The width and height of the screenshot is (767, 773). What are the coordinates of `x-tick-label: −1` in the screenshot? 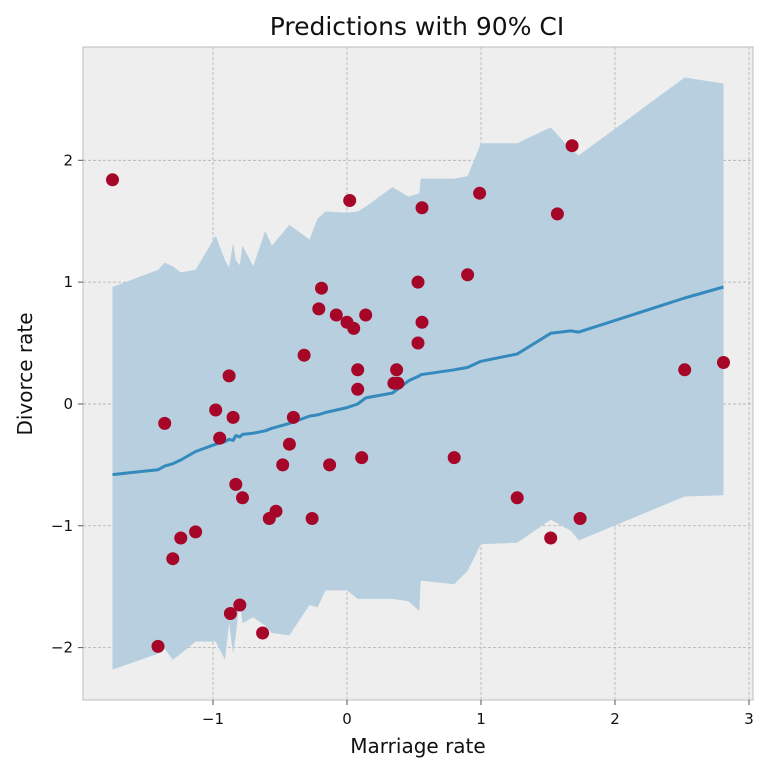 It's located at (213, 719).